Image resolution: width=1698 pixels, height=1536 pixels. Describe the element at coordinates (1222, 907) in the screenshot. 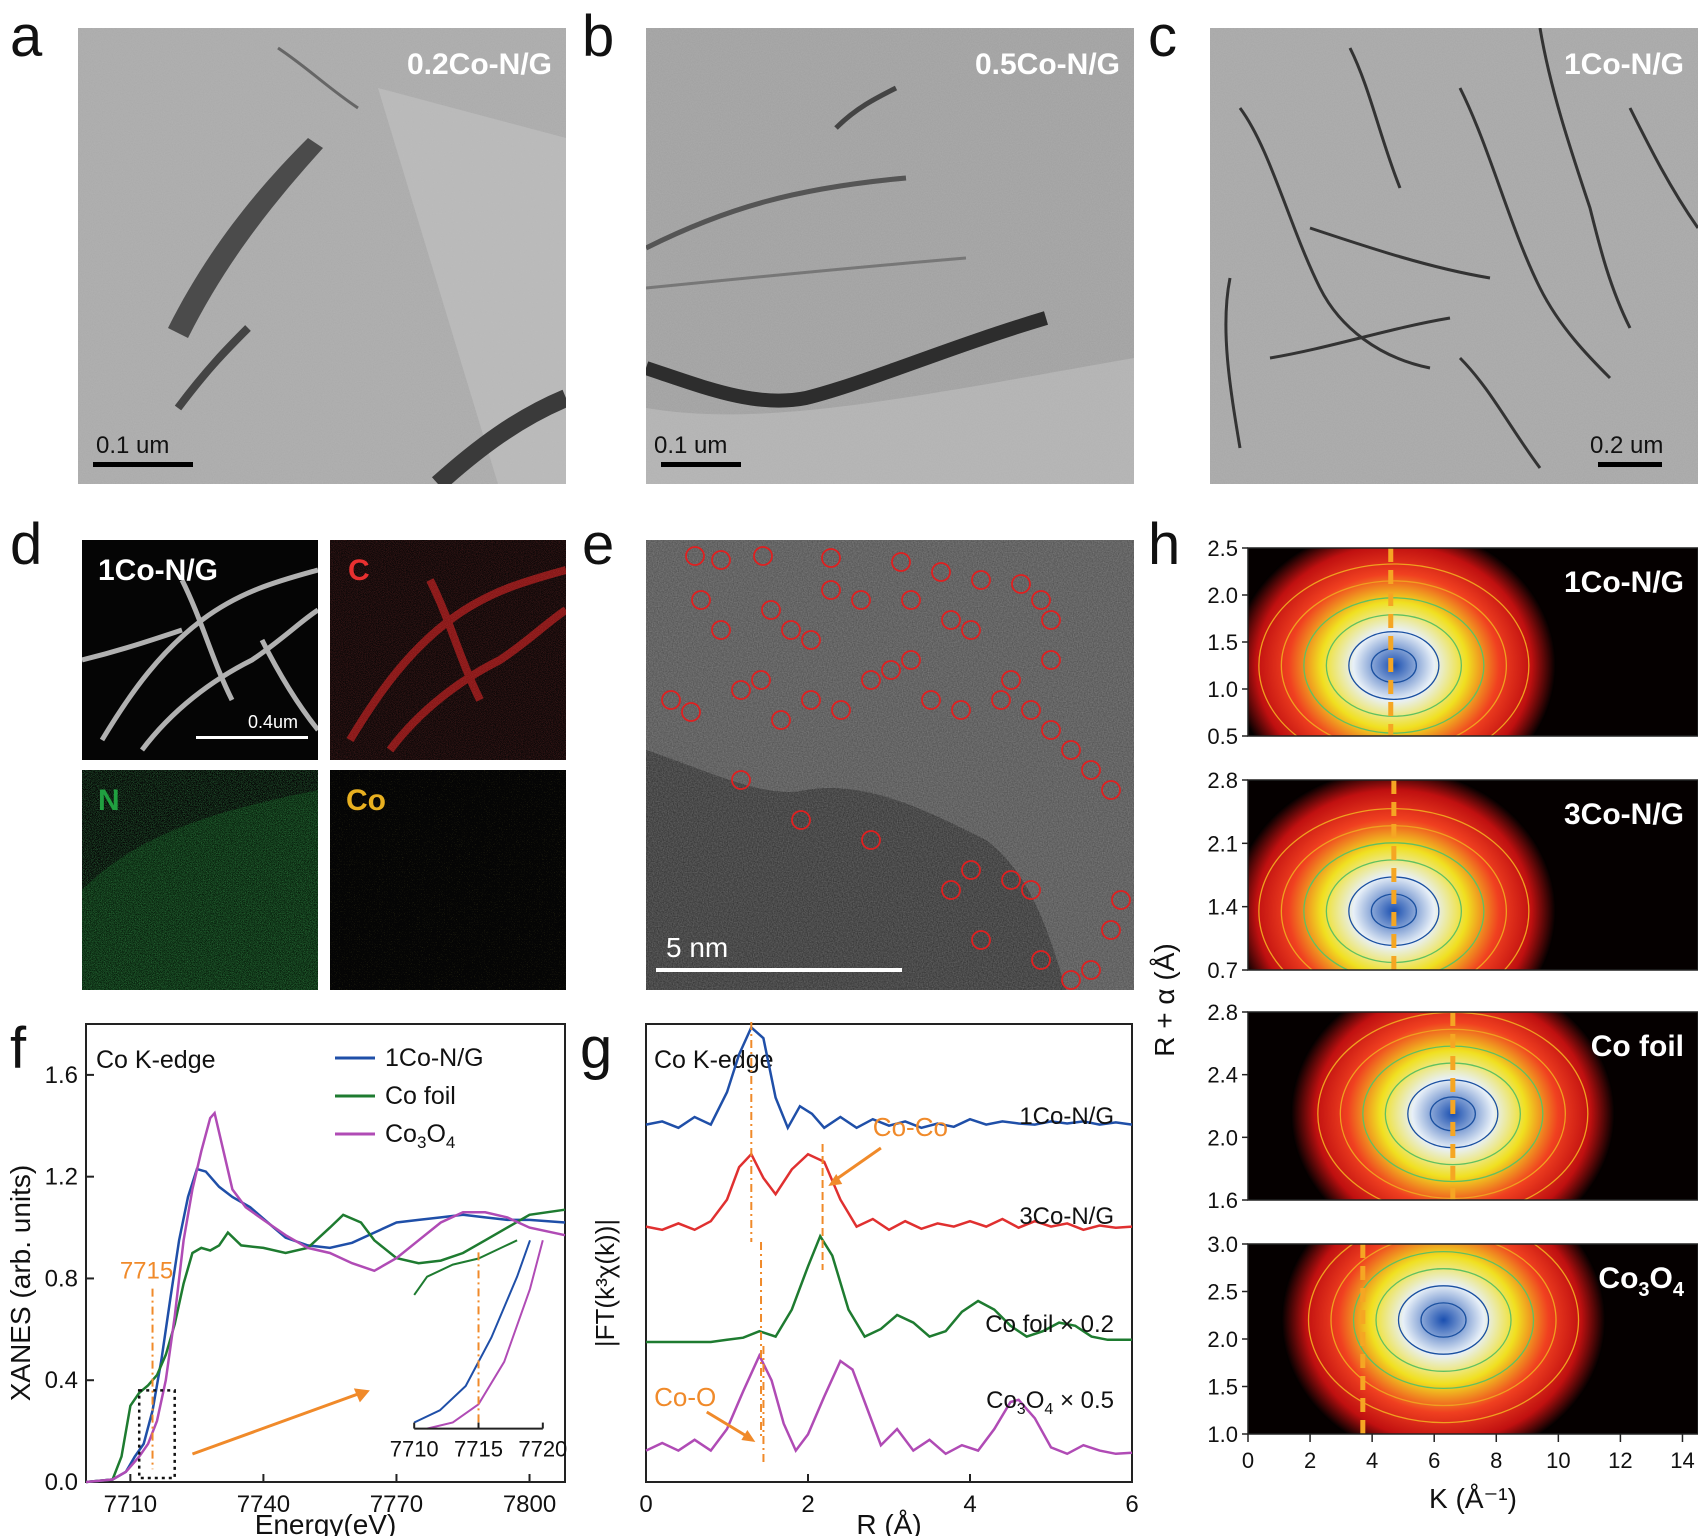

I see `y-tick-label: 1.4` at that location.